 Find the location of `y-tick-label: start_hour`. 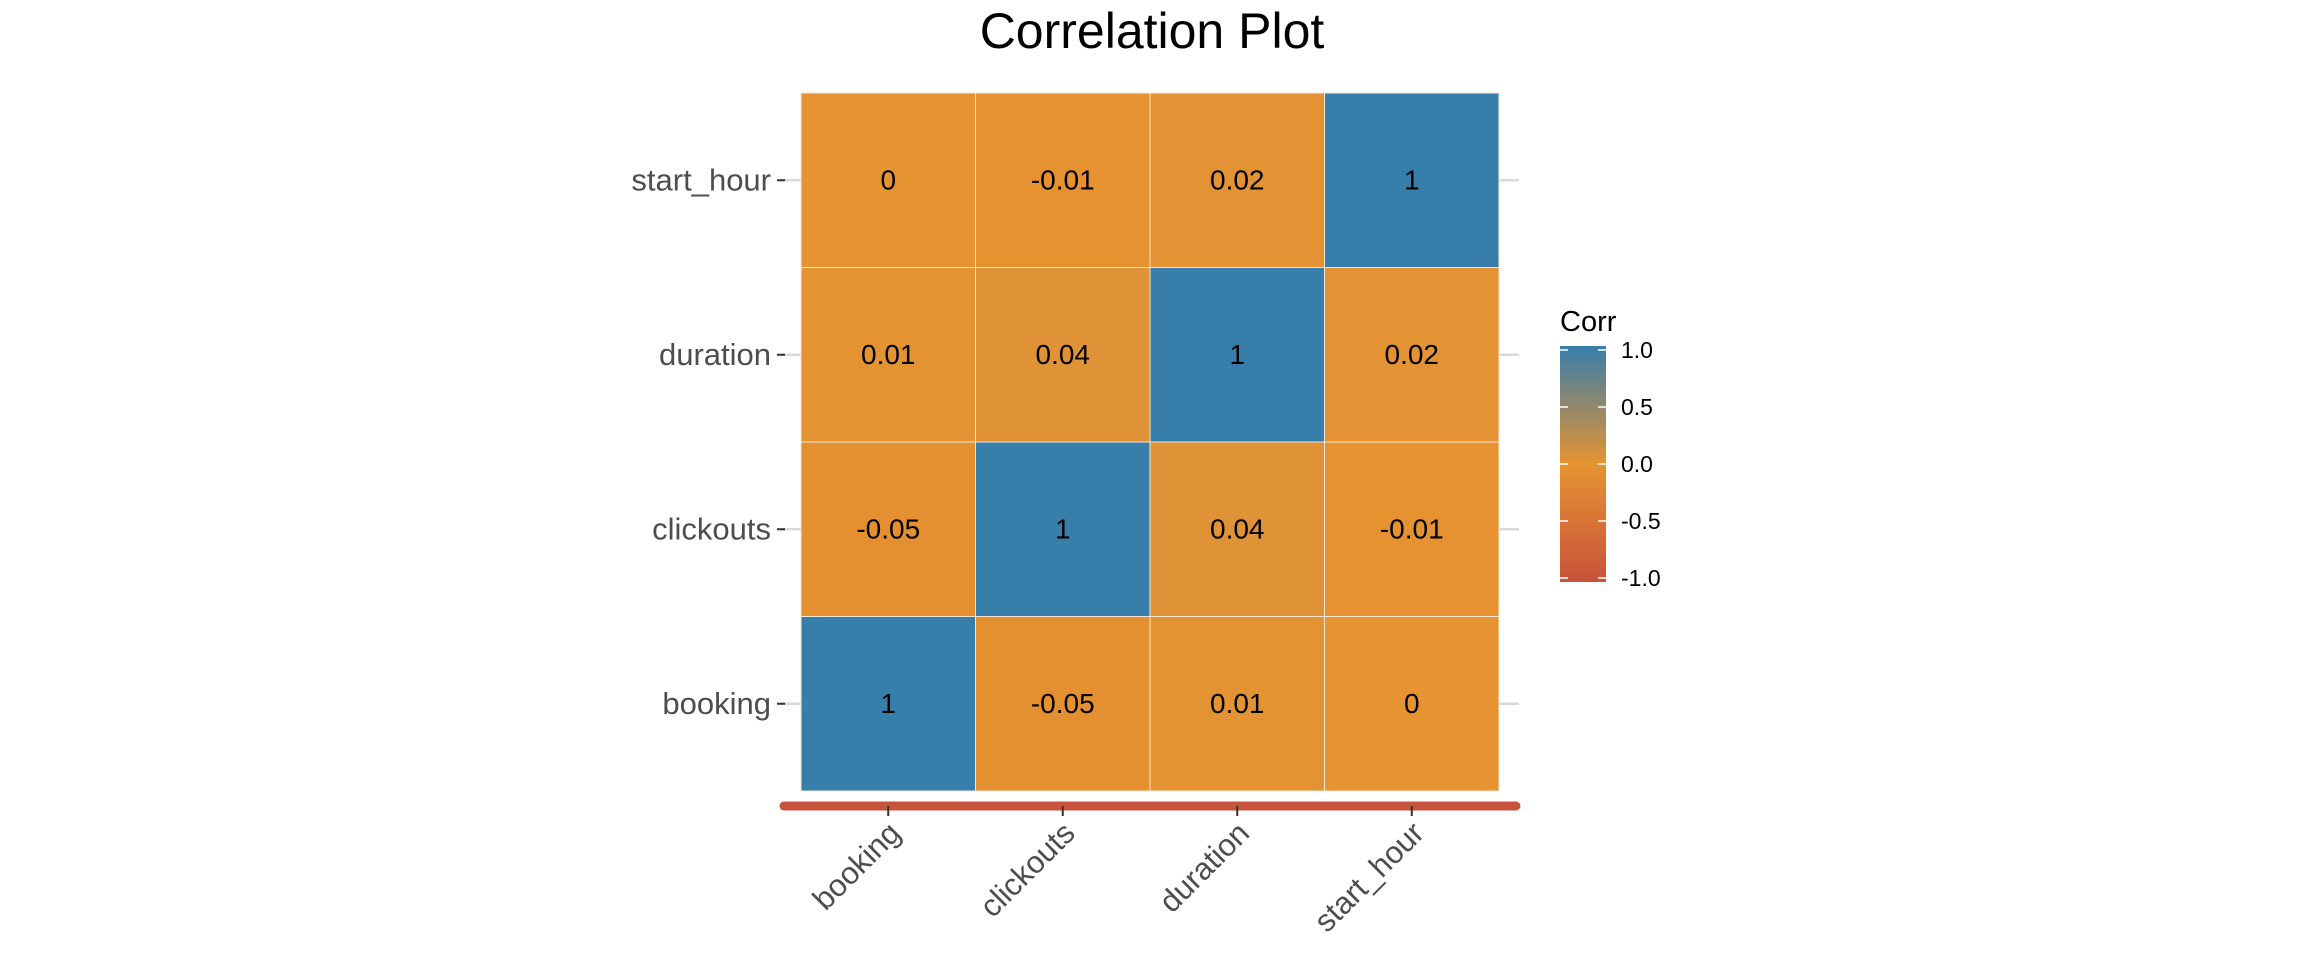

y-tick-label: start_hour is located at coordinates (701, 179).